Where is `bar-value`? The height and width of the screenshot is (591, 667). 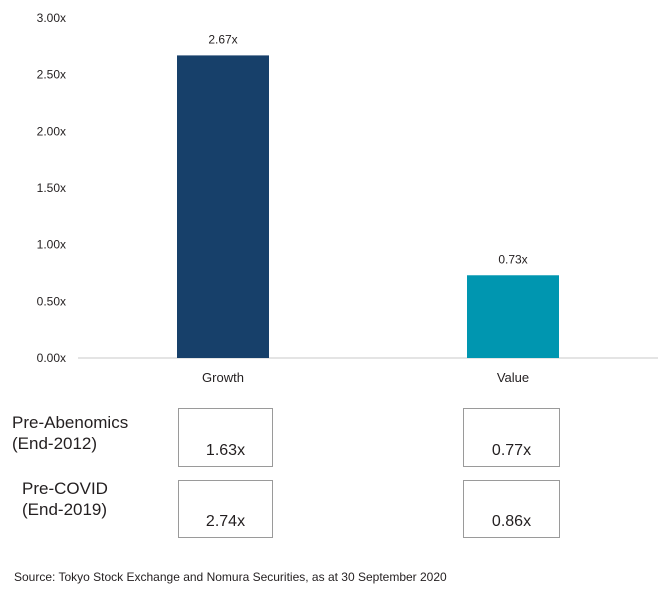
bar-value is located at coordinates (513, 316).